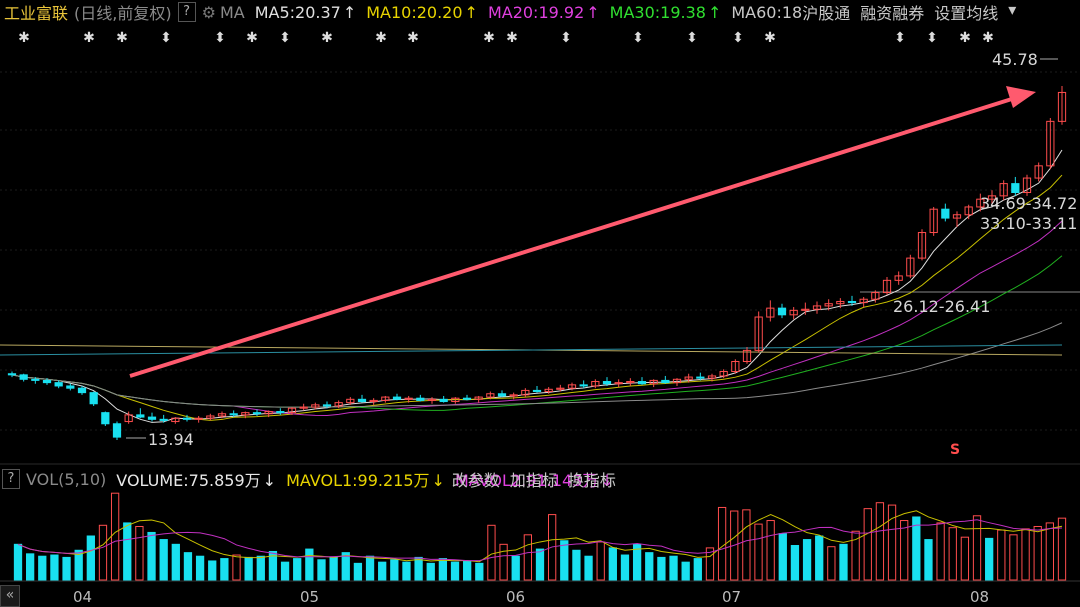  I want to click on header-link: 沪股通, so click(826, 13).